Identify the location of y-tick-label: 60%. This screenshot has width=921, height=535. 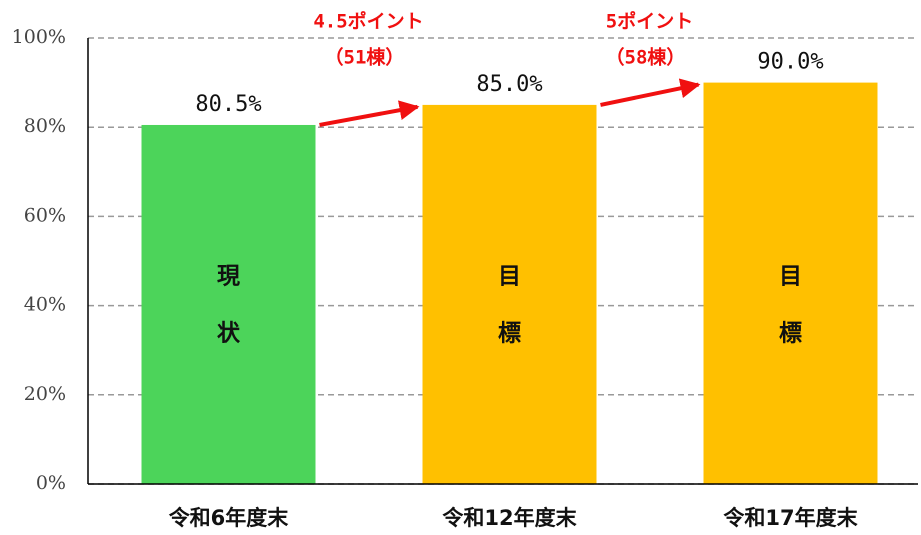
(45, 215).